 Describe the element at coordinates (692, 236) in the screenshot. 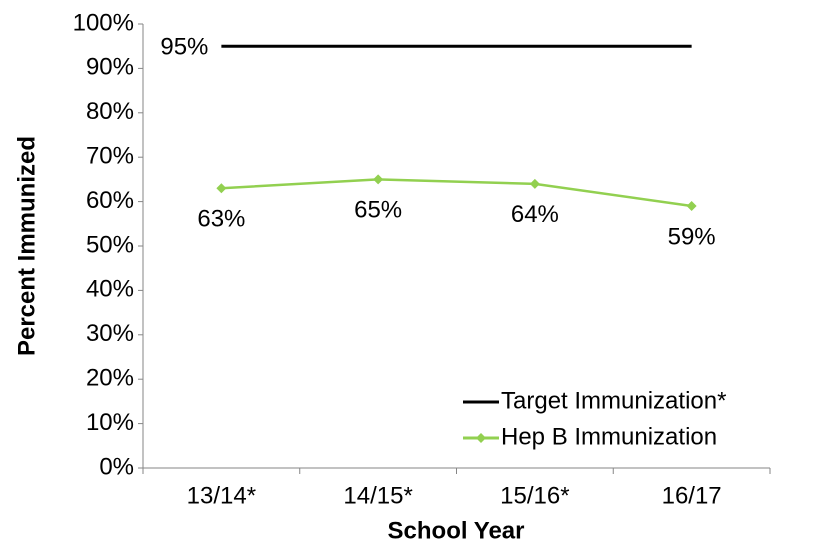

I see `data-label: 59%` at that location.